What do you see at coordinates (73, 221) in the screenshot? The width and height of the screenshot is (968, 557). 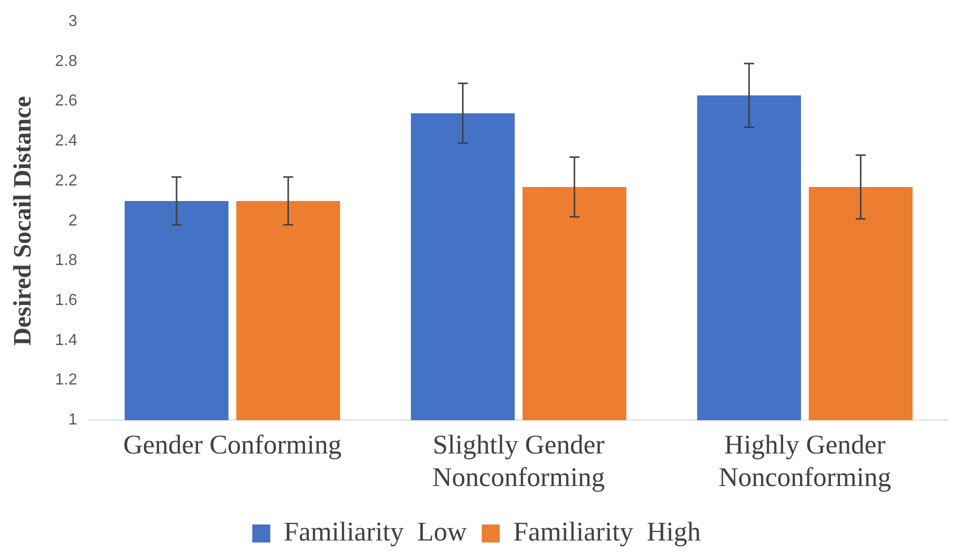 I see `y-tick-label: 2` at bounding box center [73, 221].